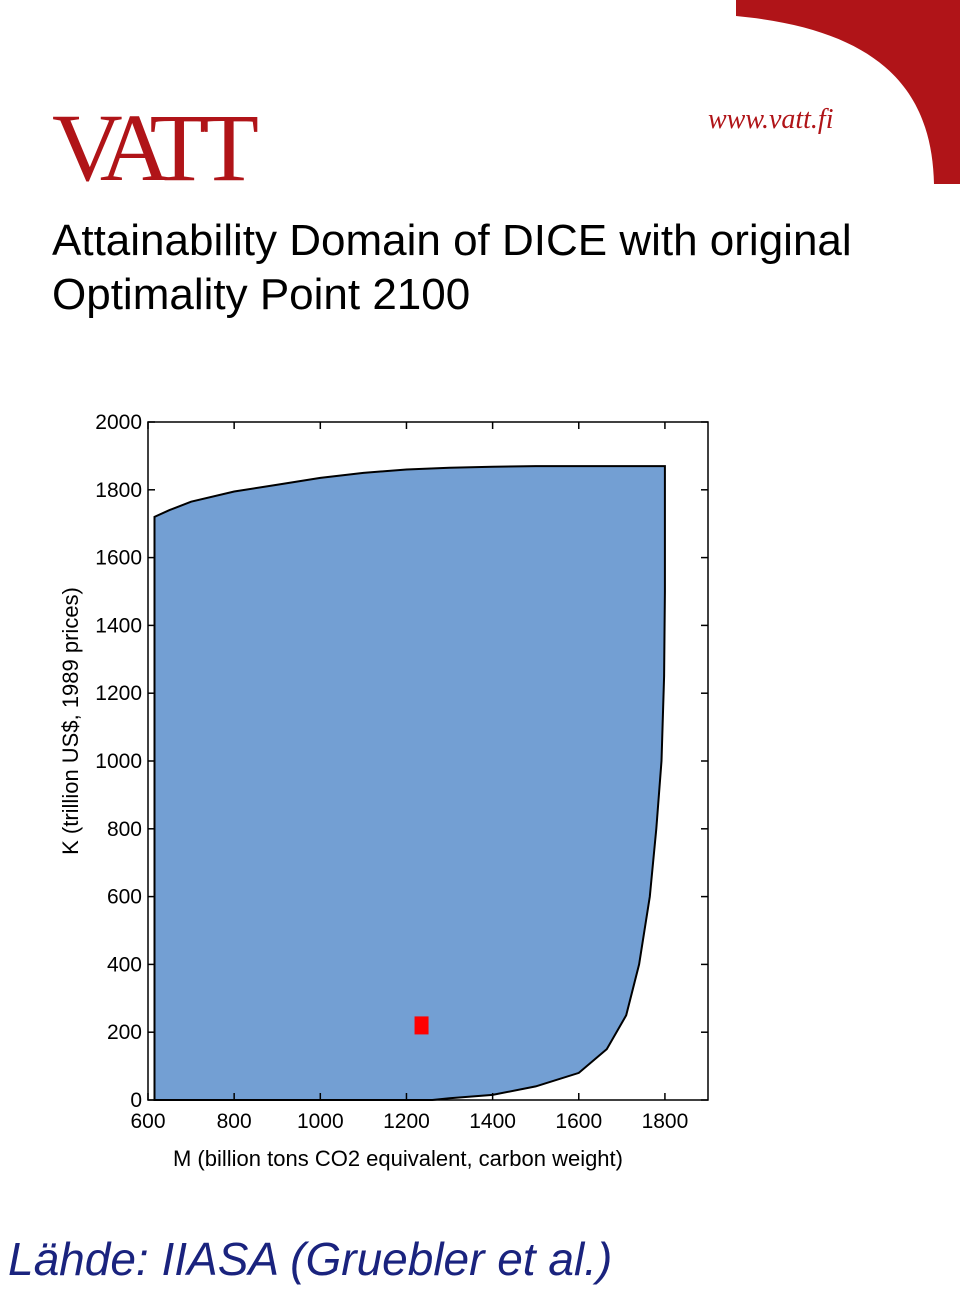 The width and height of the screenshot is (960, 1291). Describe the element at coordinates (771, 119) in the screenshot. I see `website-url: www.vatt.fi` at that location.